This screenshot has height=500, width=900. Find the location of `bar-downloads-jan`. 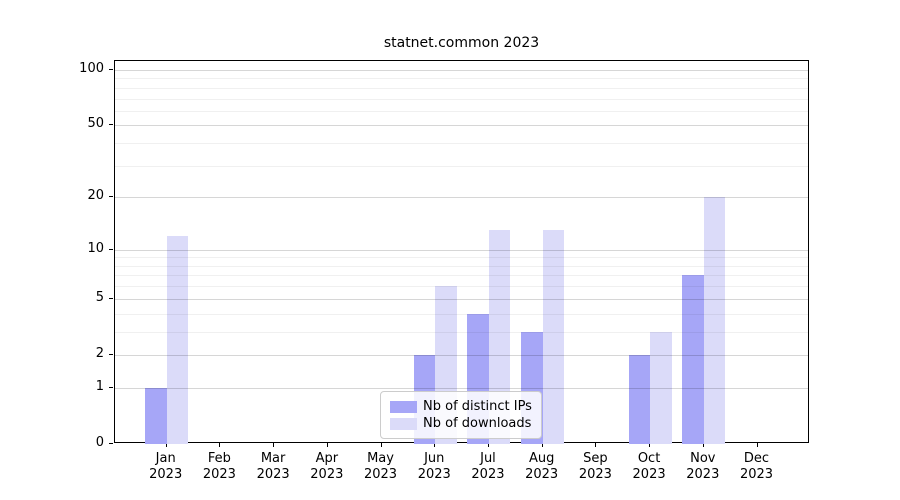

bar-downloads-jan is located at coordinates (177, 340).